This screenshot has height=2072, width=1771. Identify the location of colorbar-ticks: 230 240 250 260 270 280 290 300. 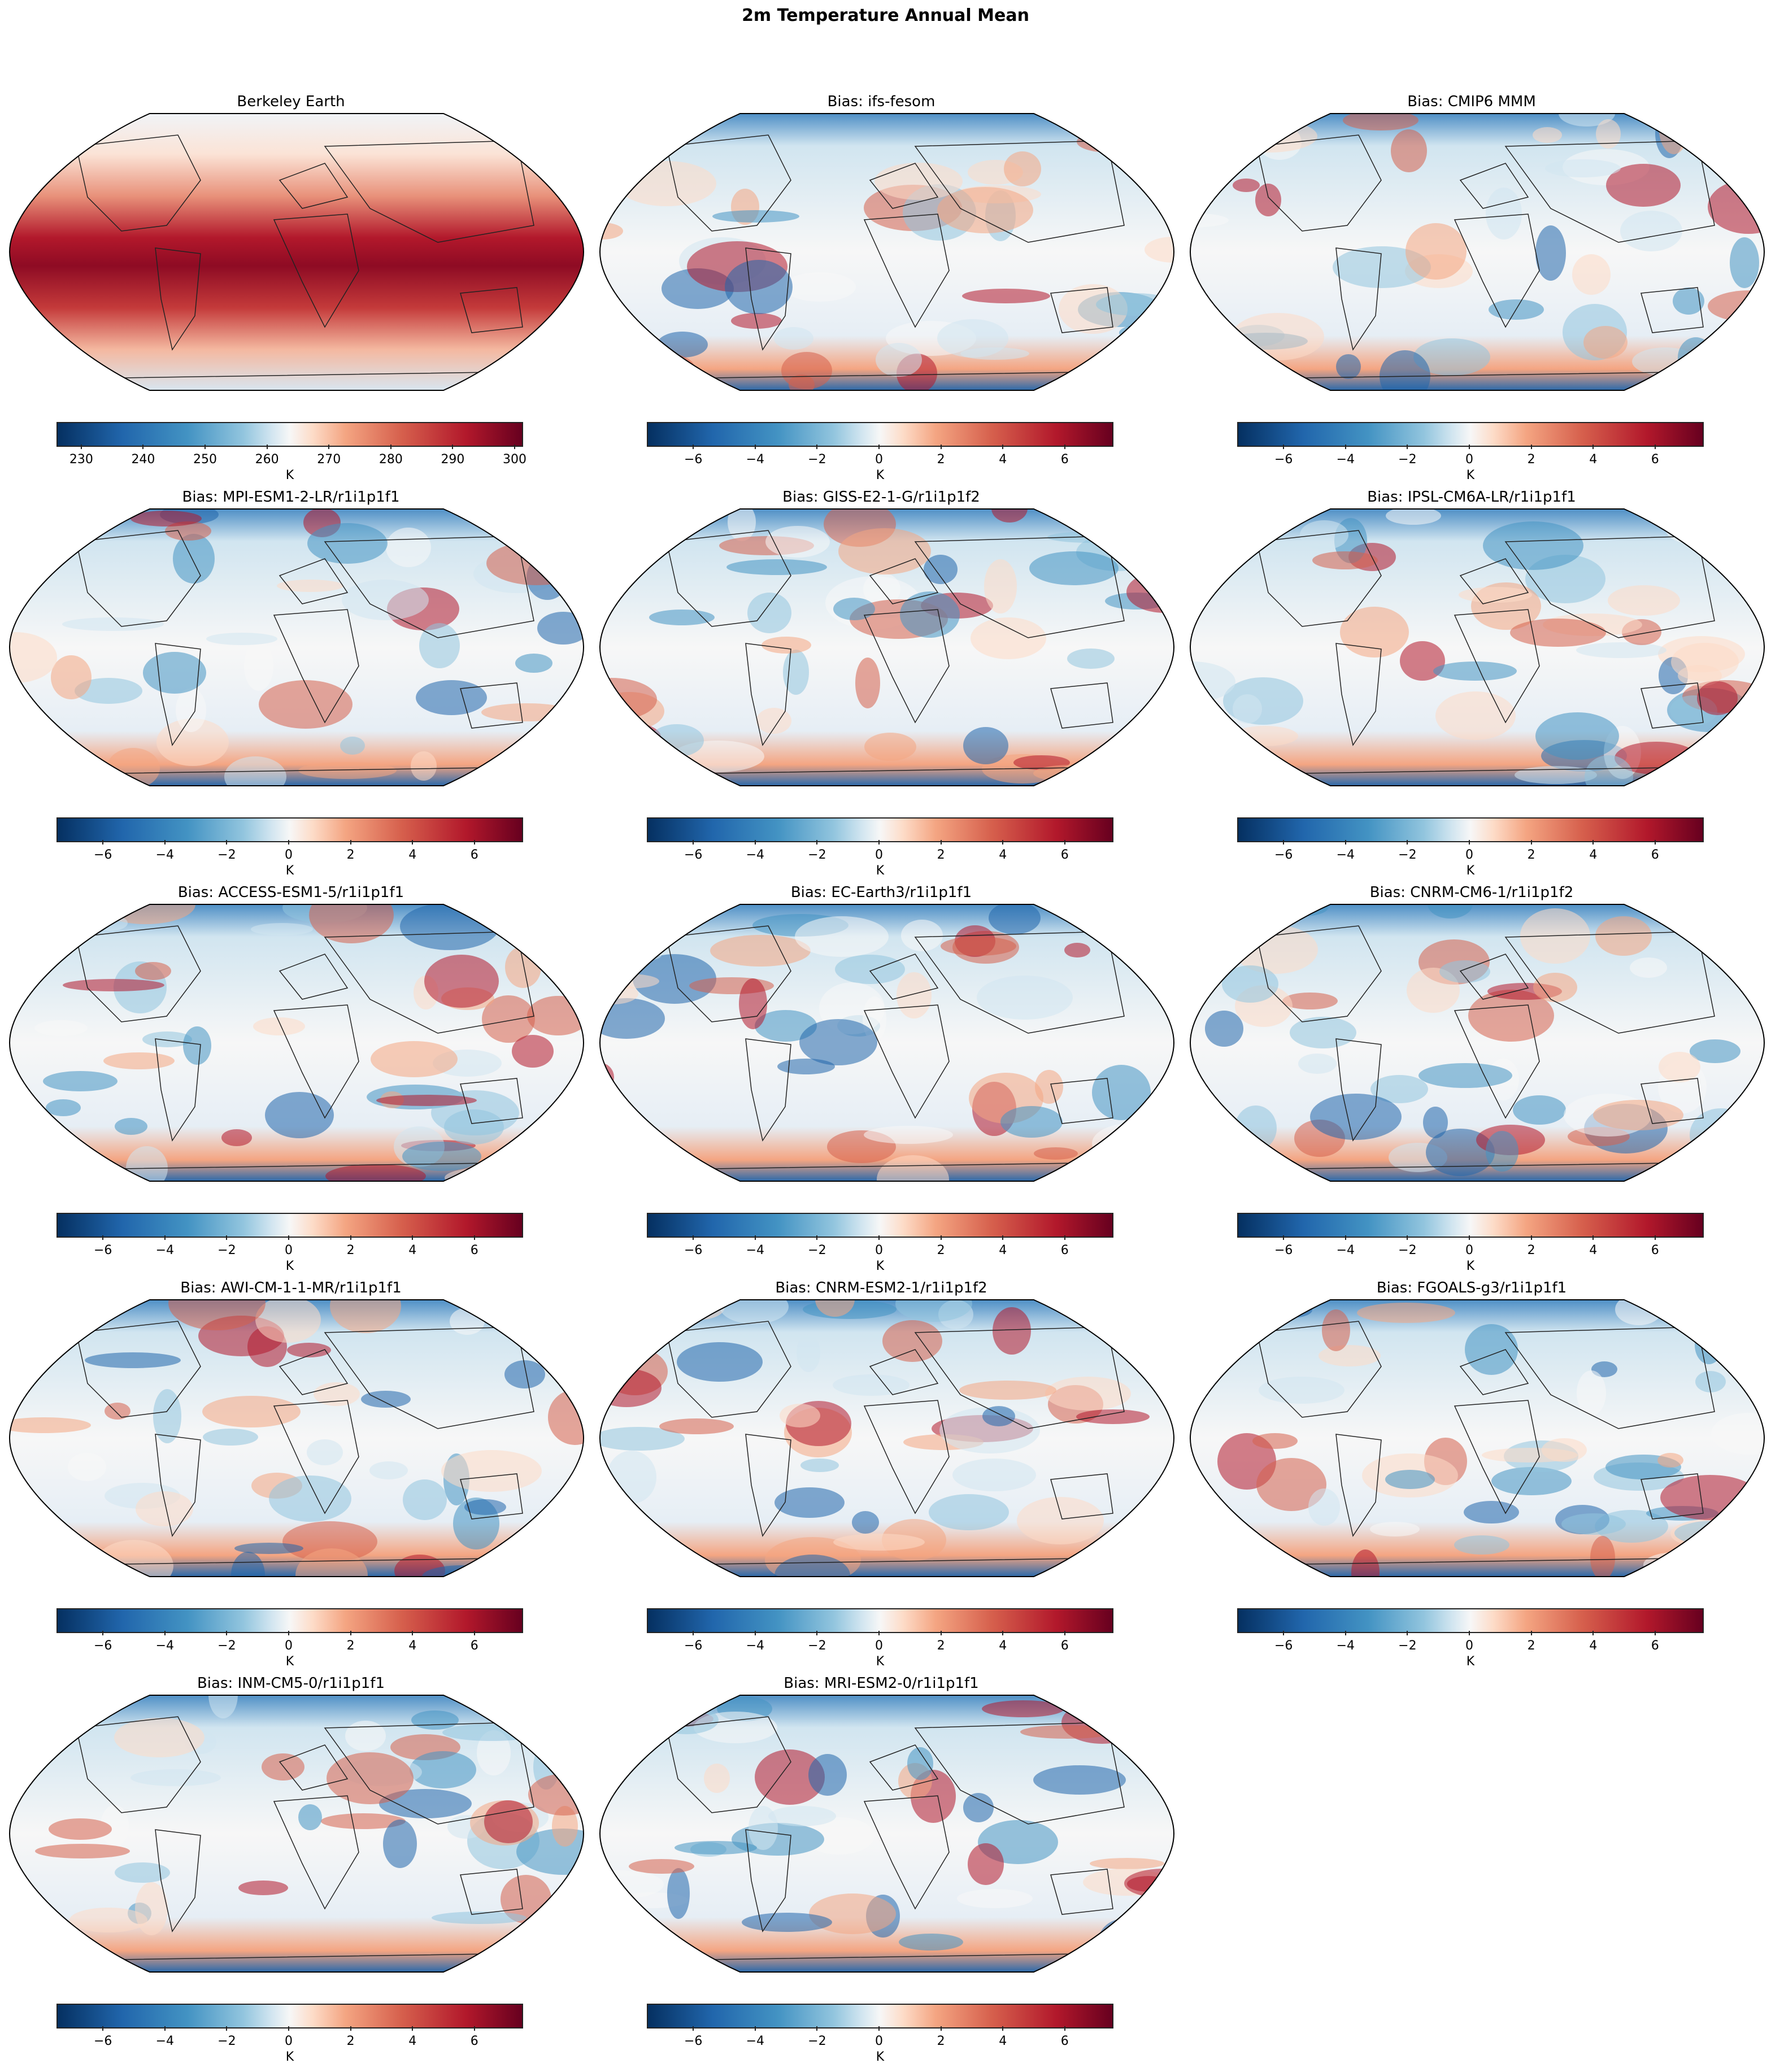
(291, 457).